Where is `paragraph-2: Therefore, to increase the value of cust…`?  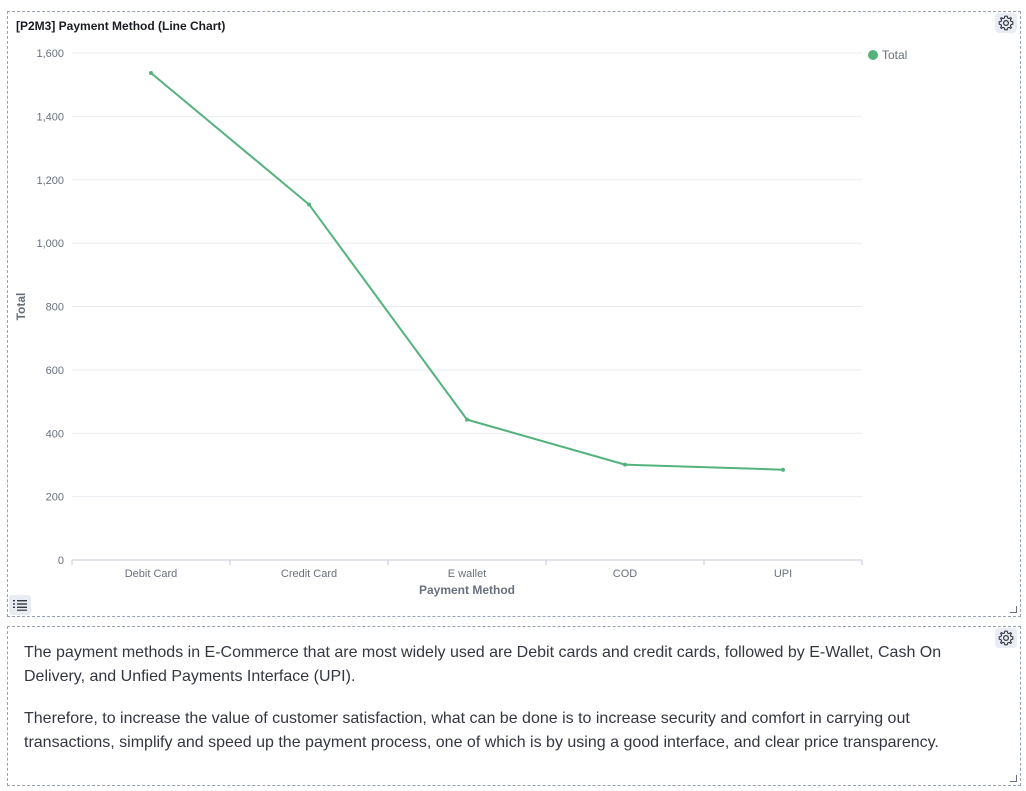
paragraph-2: Therefore, to increase the value of cust… is located at coordinates (481, 730).